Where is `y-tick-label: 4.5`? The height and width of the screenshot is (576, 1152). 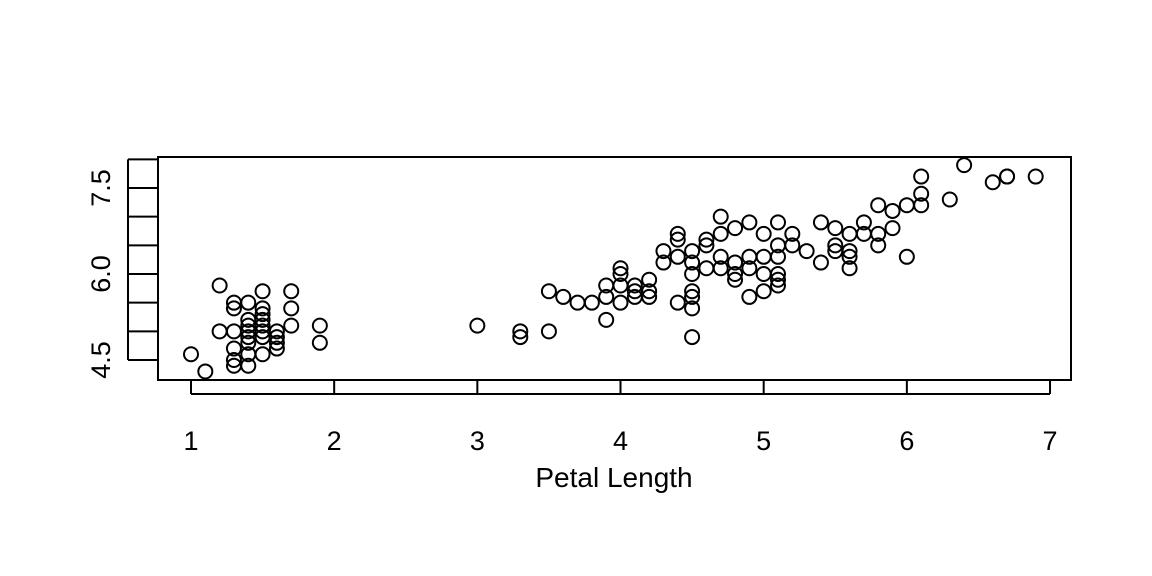
y-tick-label: 4.5 is located at coordinates (101, 360).